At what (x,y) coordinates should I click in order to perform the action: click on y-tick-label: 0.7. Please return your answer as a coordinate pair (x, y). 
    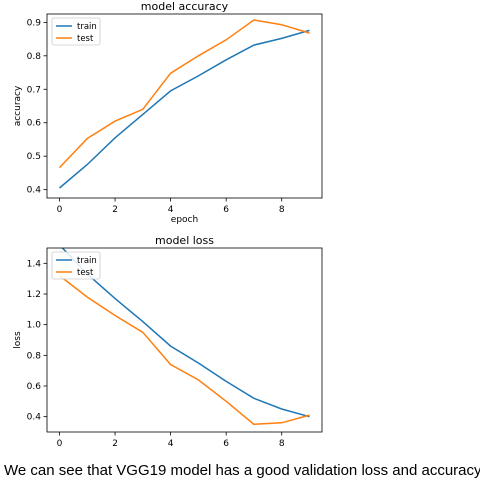
    Looking at the image, I should click on (34, 90).